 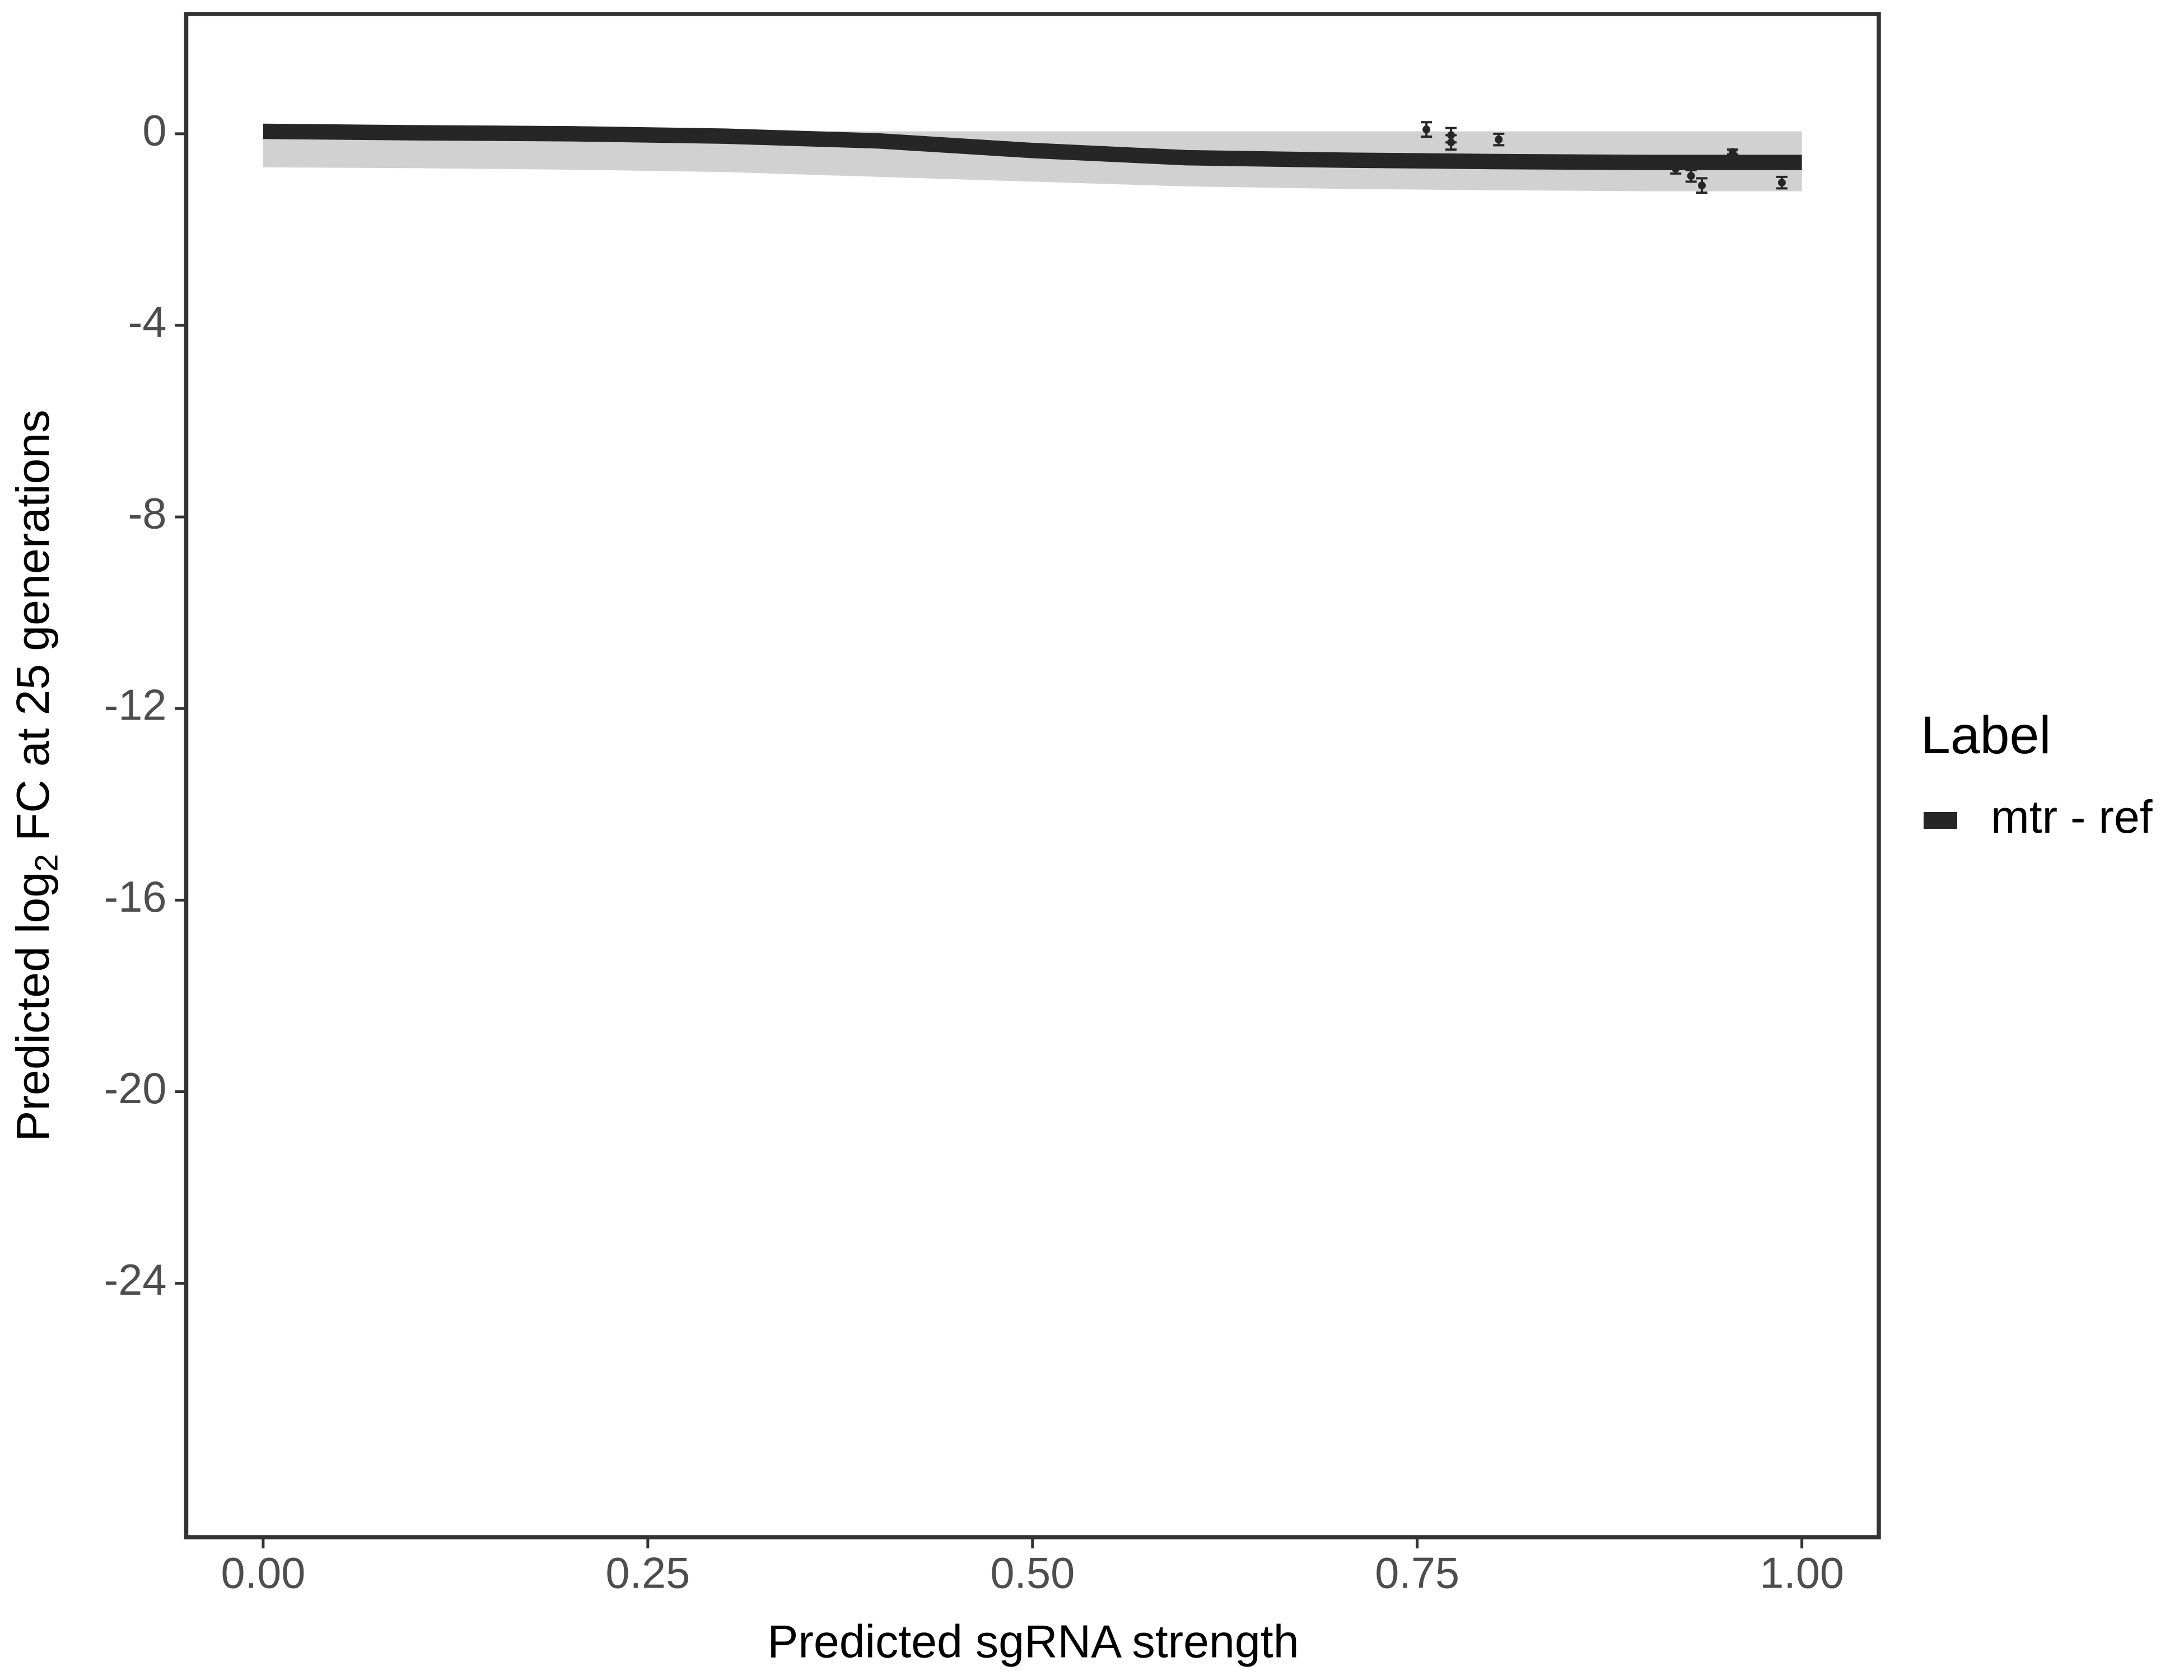 What do you see at coordinates (1417, 1573) in the screenshot?
I see `x-tick-label: 0.75` at bounding box center [1417, 1573].